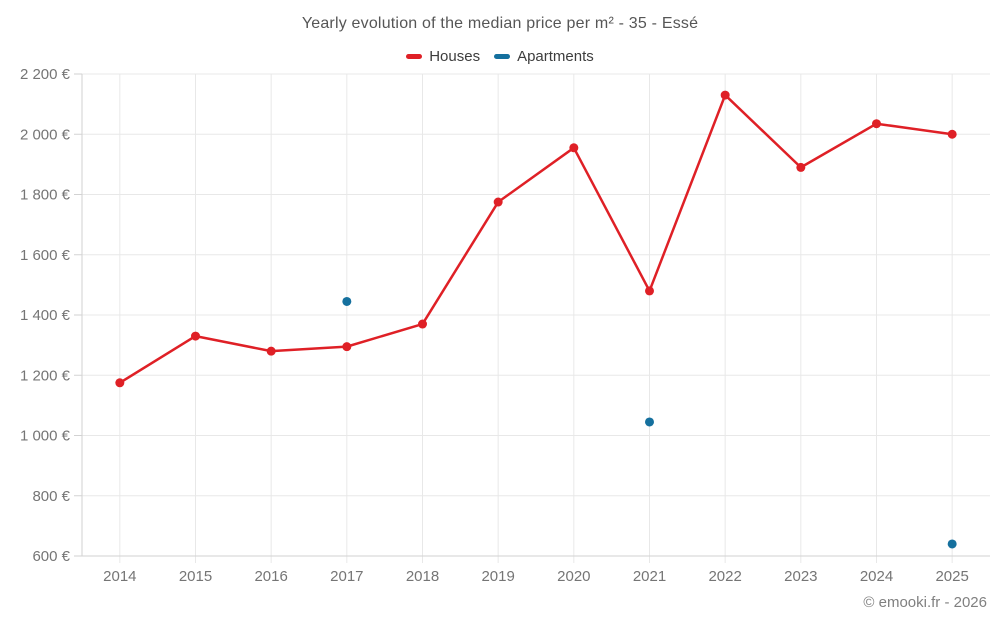 The image size is (1000, 625). Describe the element at coordinates (347, 347) in the screenshot. I see `houses-point-2017` at that location.